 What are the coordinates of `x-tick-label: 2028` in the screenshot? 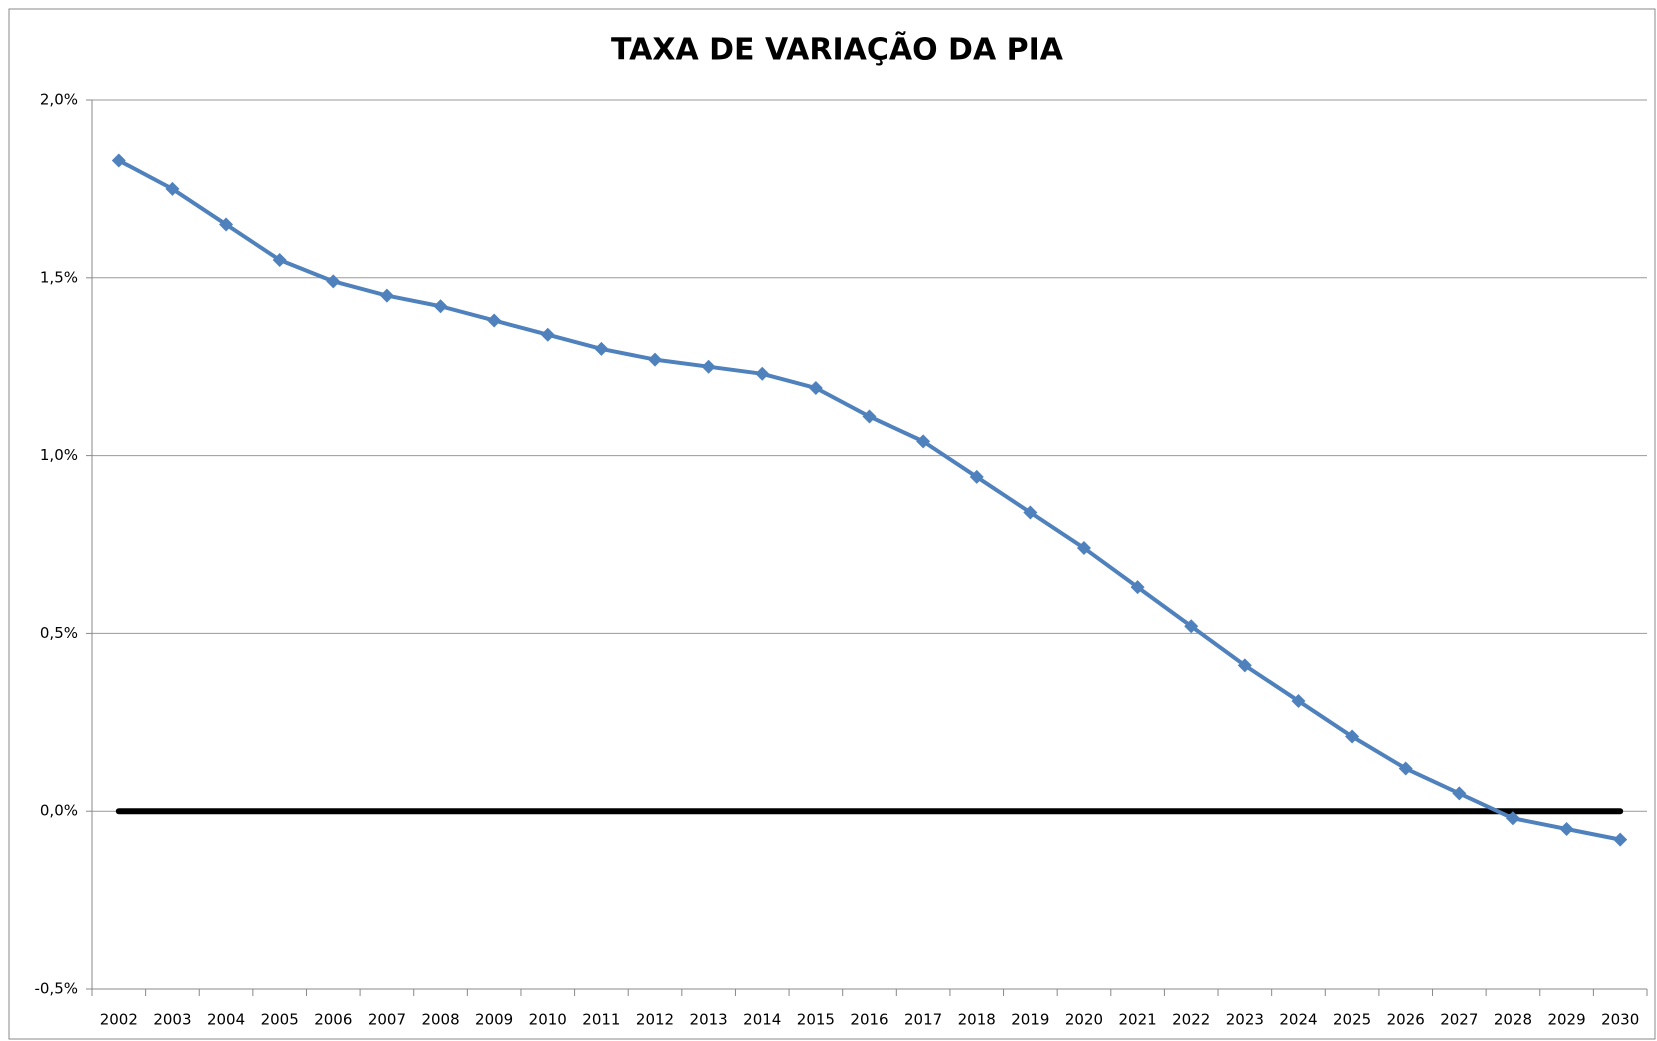 It's located at (1513, 1020).